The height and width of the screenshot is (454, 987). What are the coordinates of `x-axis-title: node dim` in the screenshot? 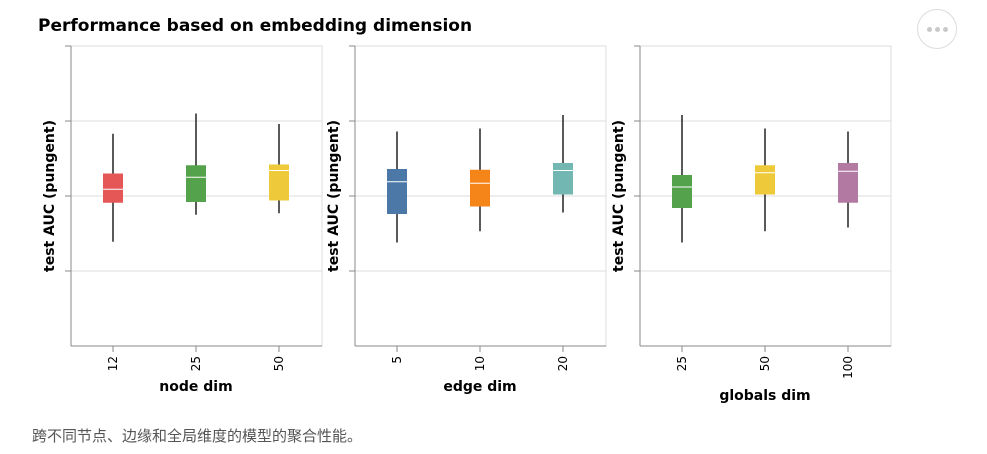 It's located at (195, 387).